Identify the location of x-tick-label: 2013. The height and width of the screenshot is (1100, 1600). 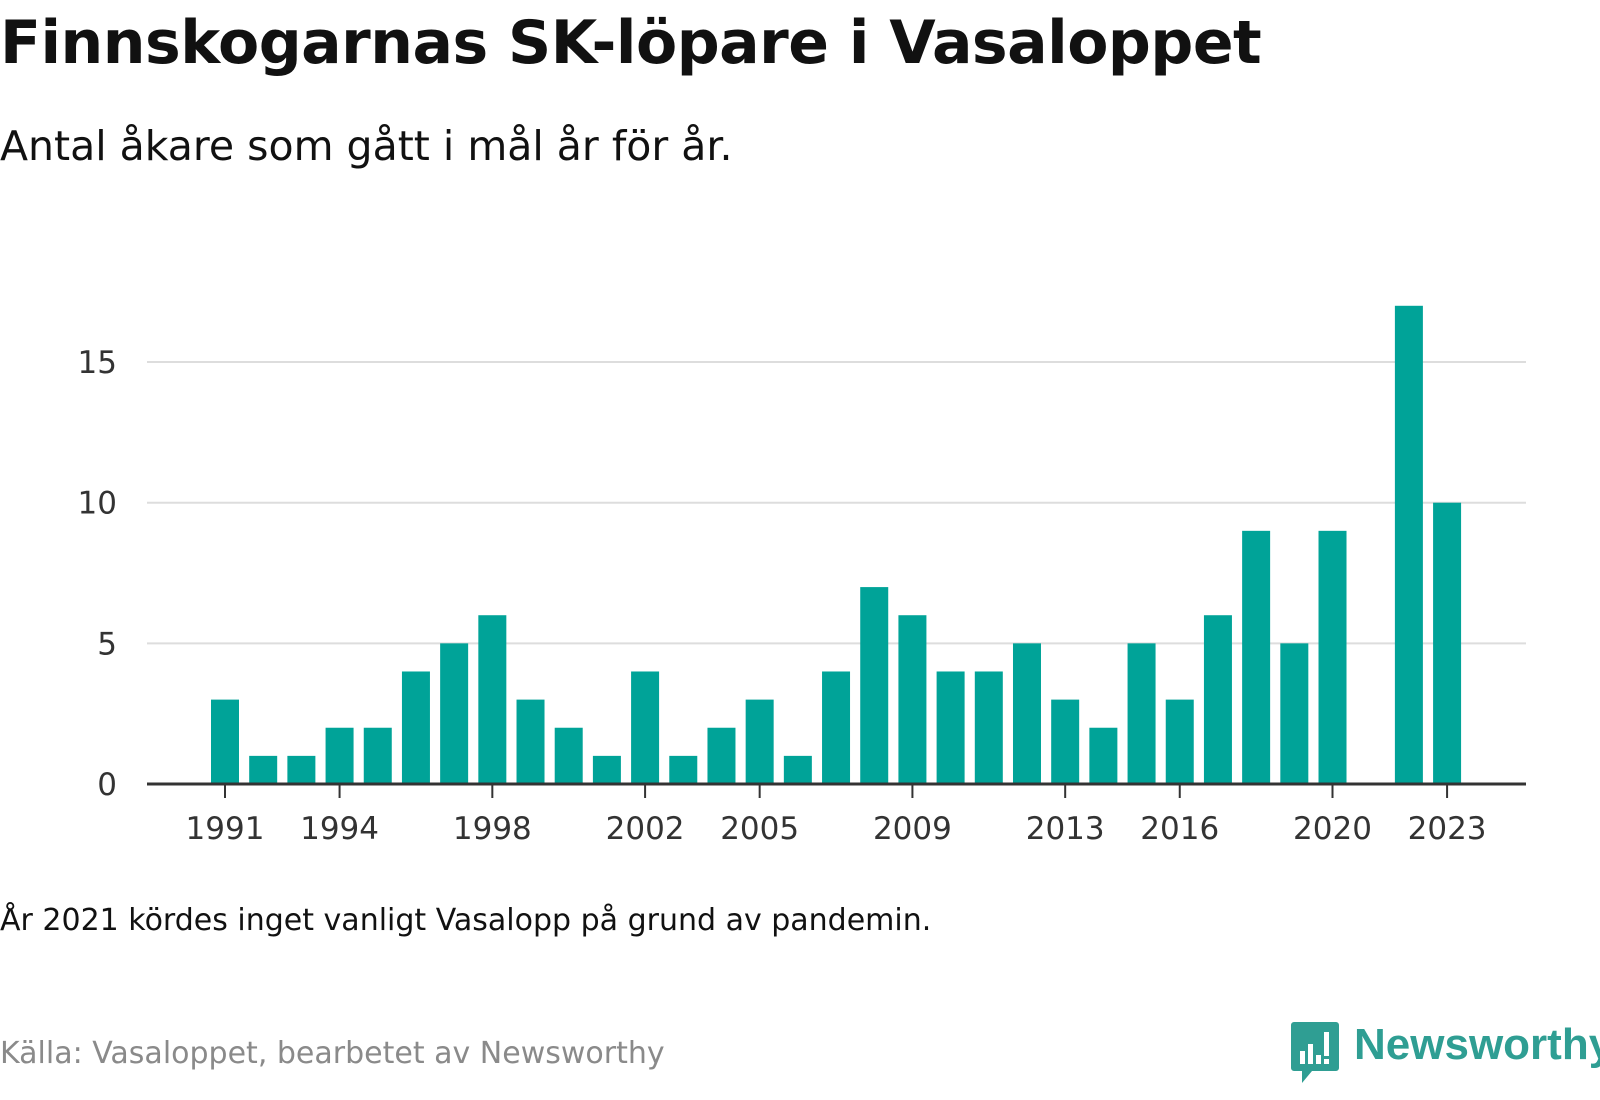
(1065, 829).